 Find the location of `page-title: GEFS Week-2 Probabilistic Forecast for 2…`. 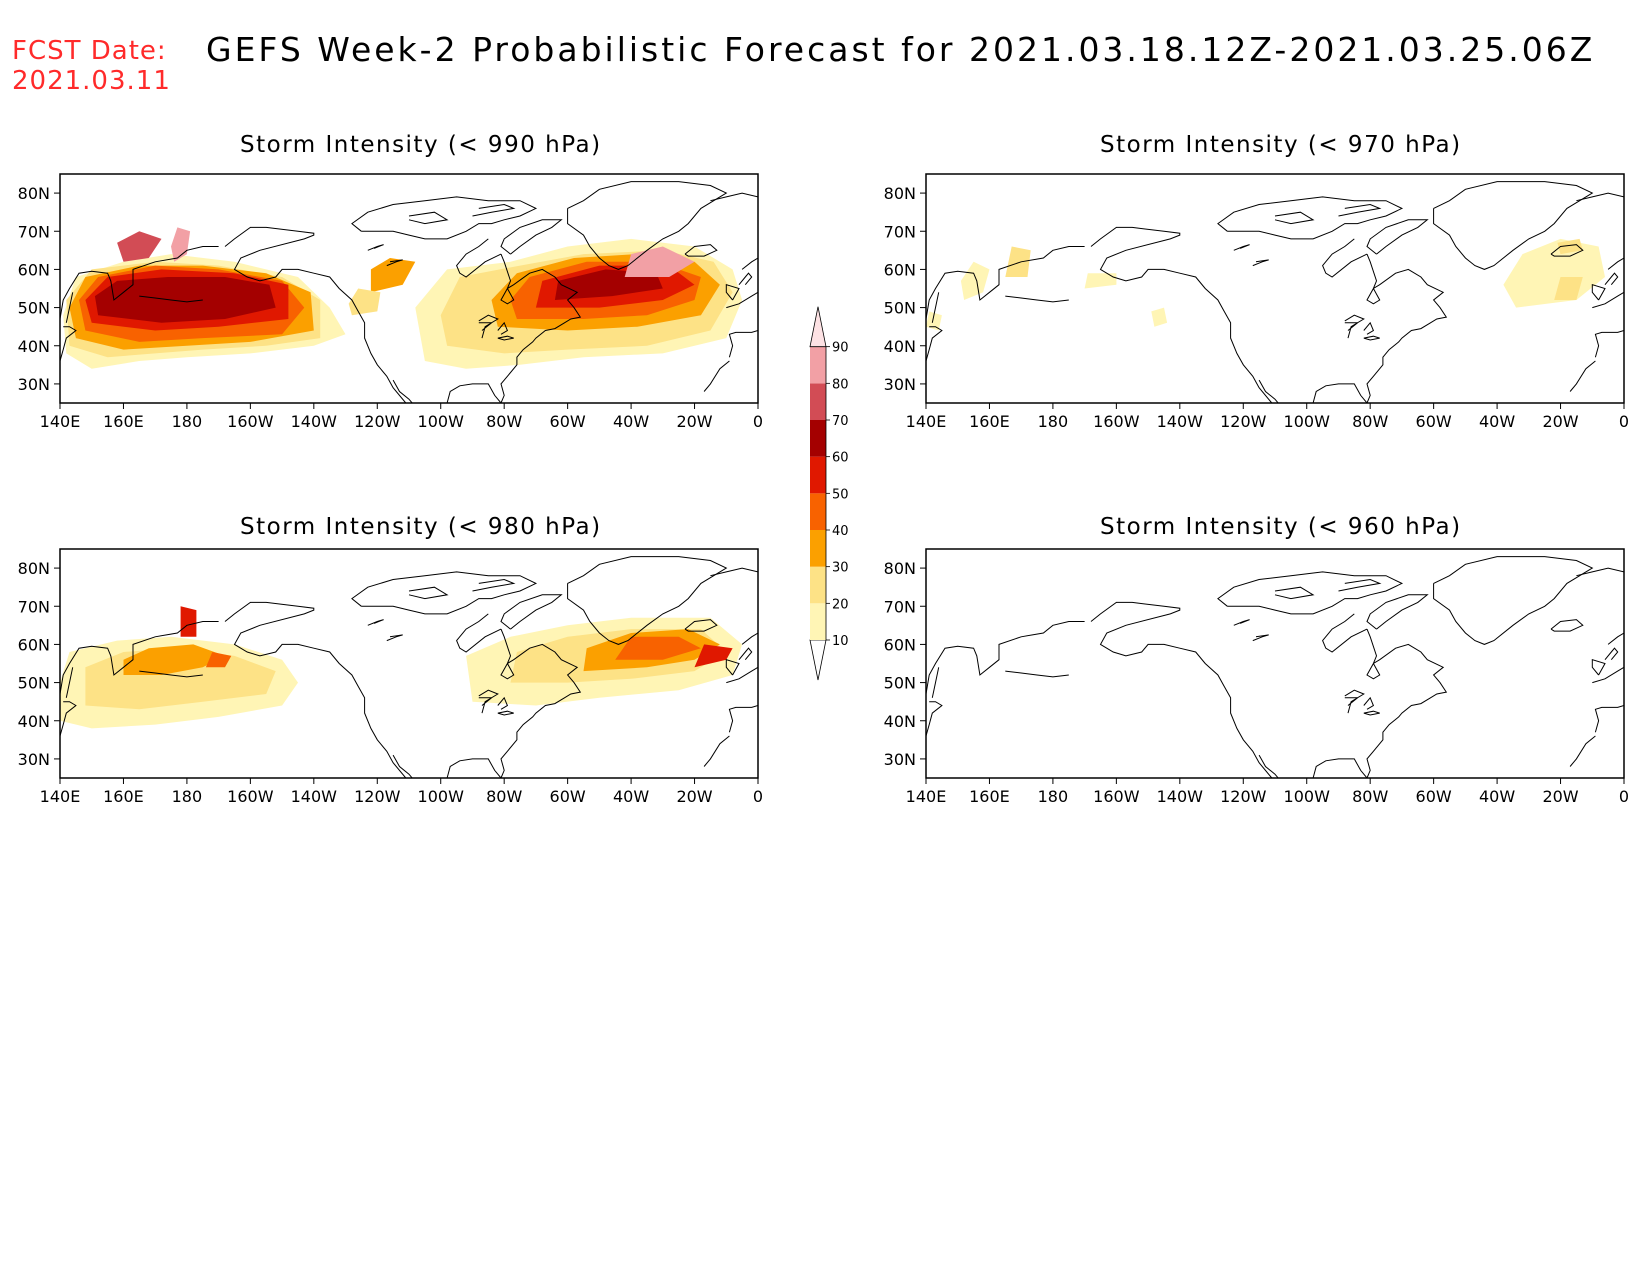

page-title: GEFS Week-2 Probabilistic Forecast for 2… is located at coordinates (901, 49).